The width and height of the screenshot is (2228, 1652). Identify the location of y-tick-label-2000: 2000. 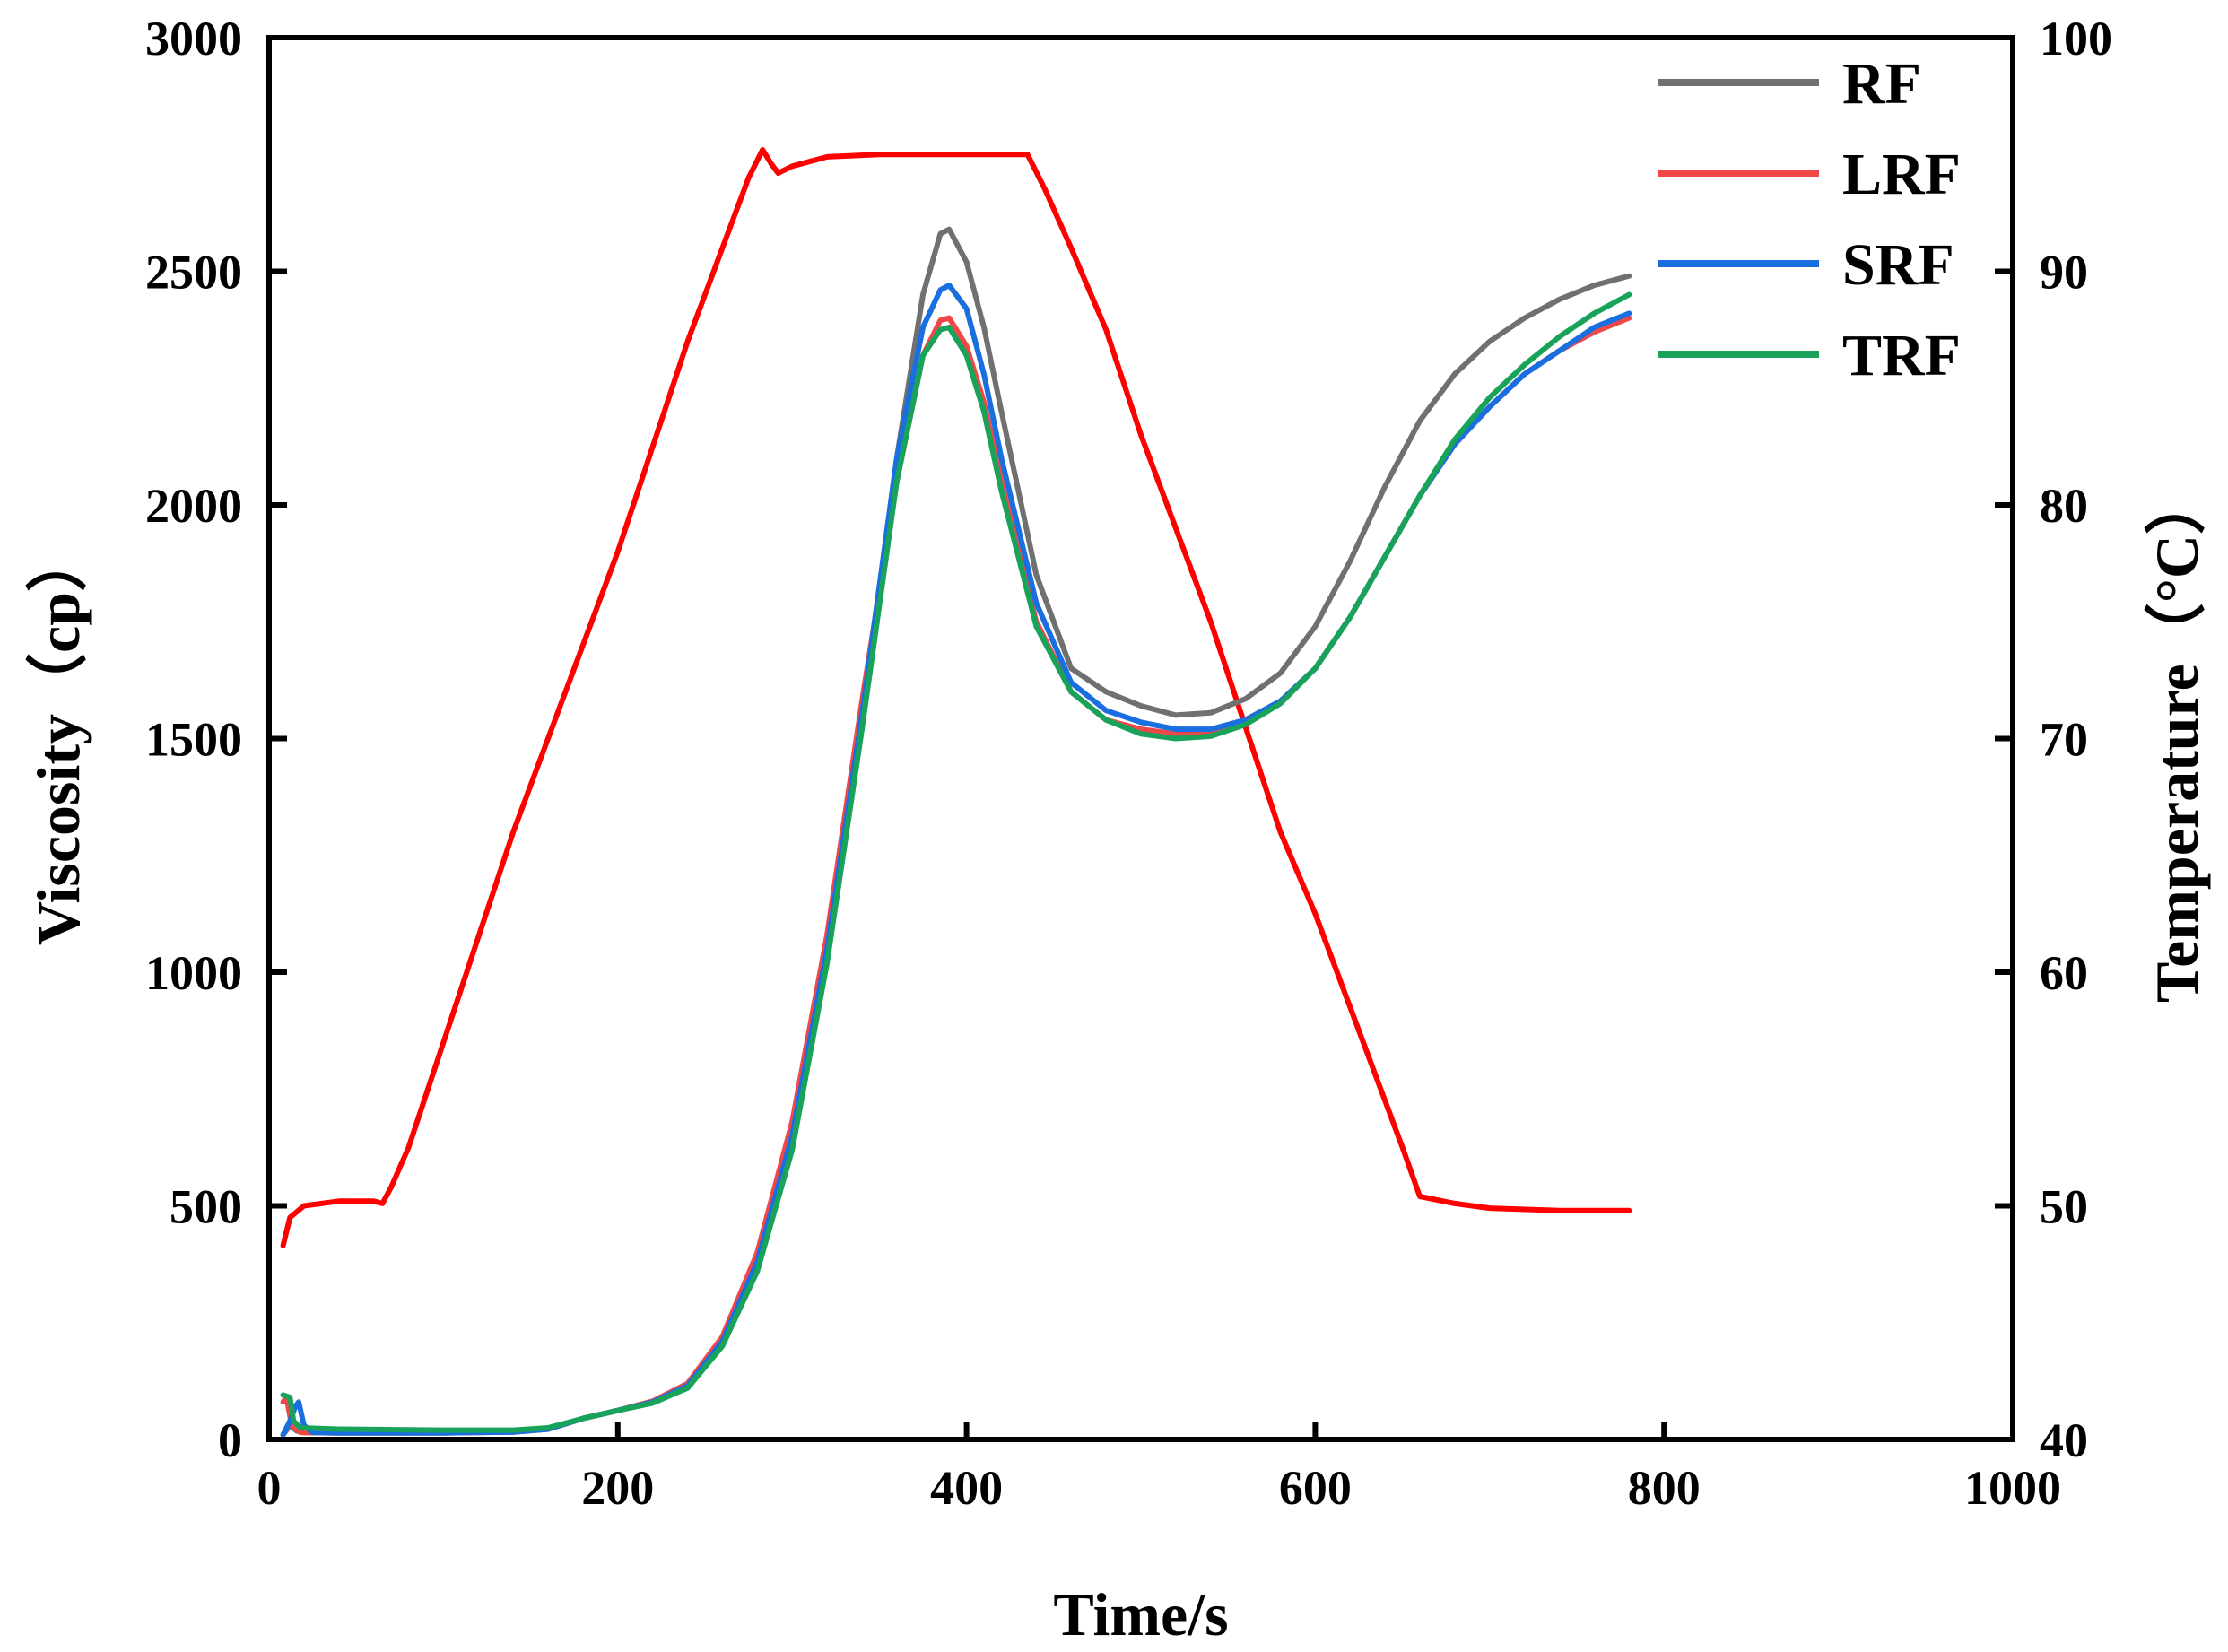
(193, 506).